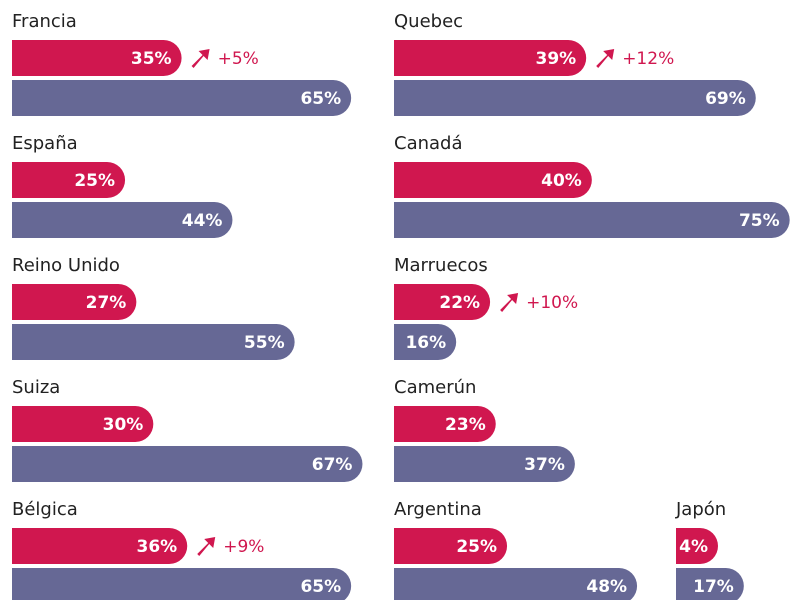 Image resolution: width=797 pixels, height=600 pixels. I want to click on change-label: +9%, so click(243, 547).